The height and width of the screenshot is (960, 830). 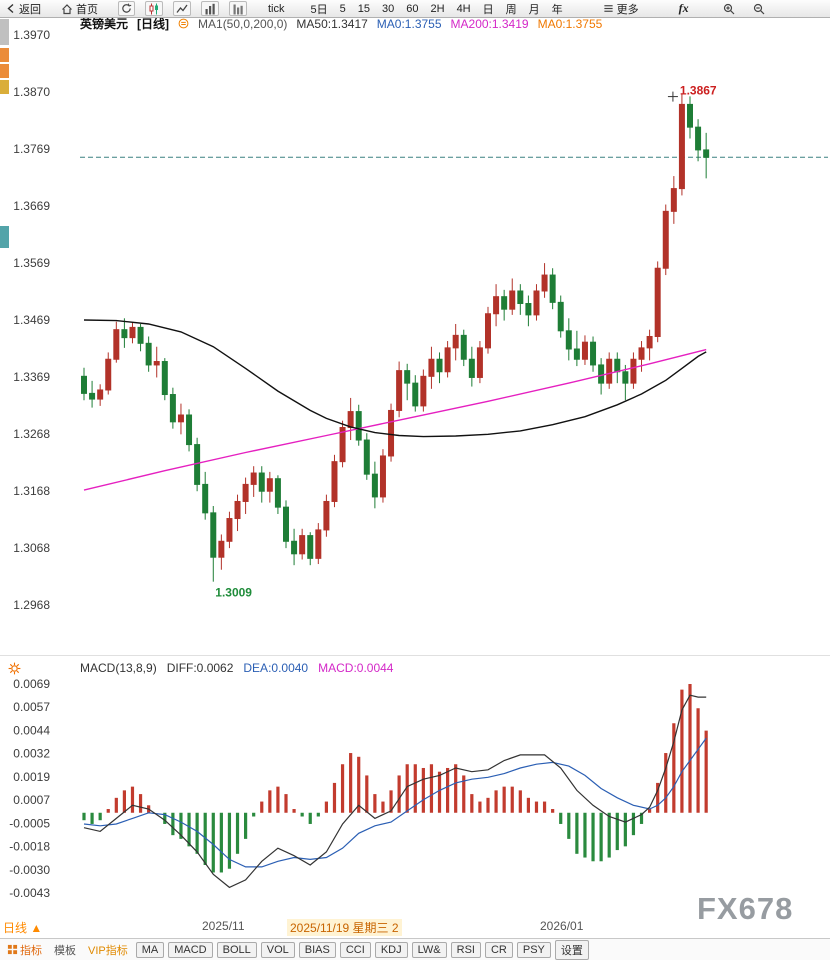 I want to click on period-5d-button-label: 5日, so click(x=319, y=9).